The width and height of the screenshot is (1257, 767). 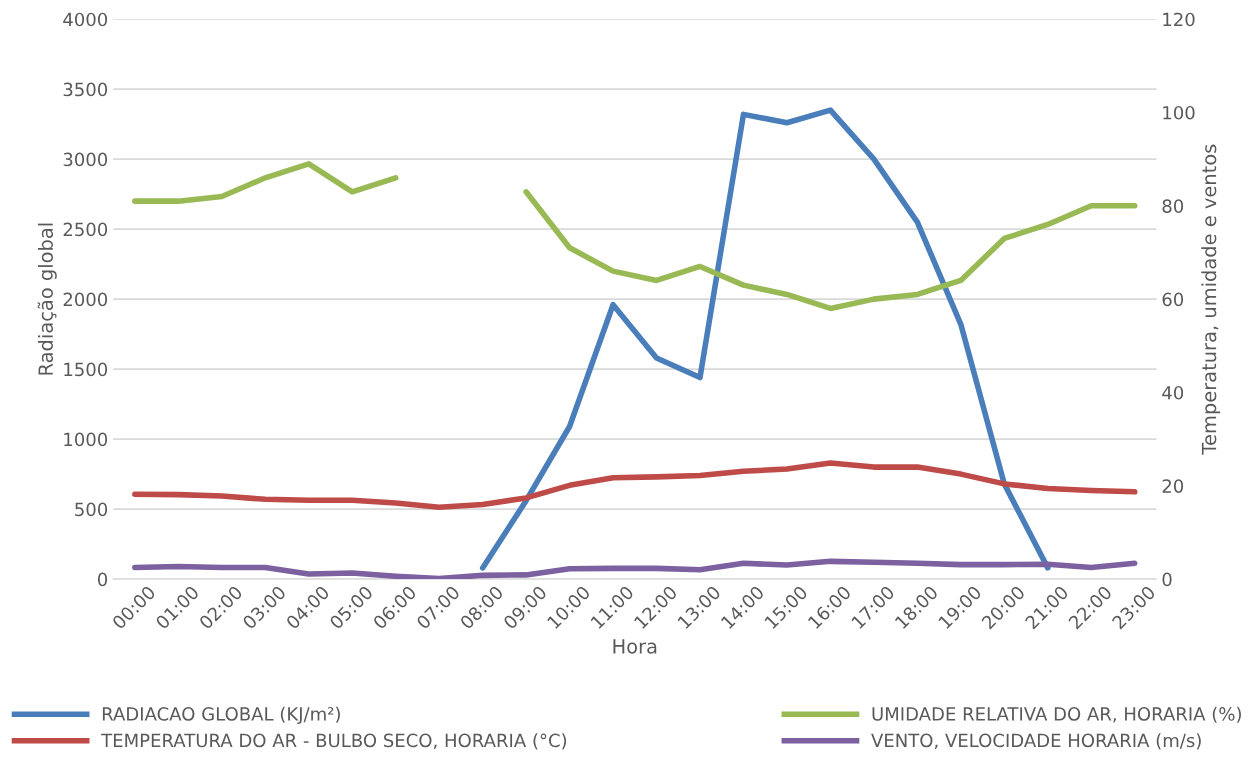 I want to click on y2-tick-label: 60, so click(x=1173, y=299).